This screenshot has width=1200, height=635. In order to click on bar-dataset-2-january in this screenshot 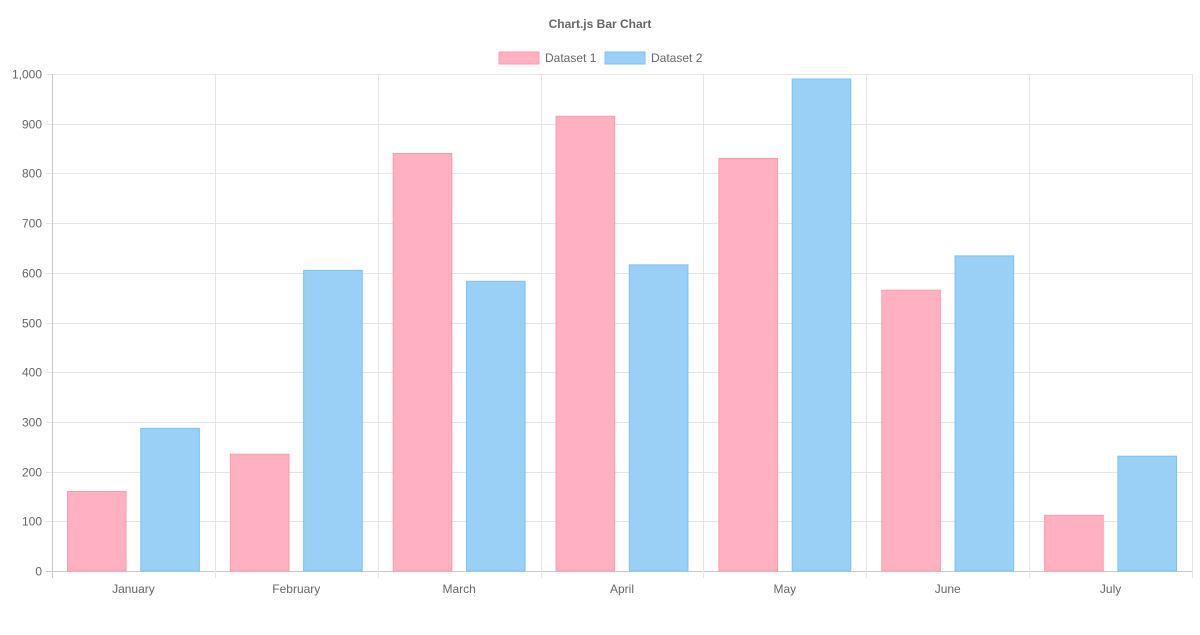, I will do `click(170, 499)`.